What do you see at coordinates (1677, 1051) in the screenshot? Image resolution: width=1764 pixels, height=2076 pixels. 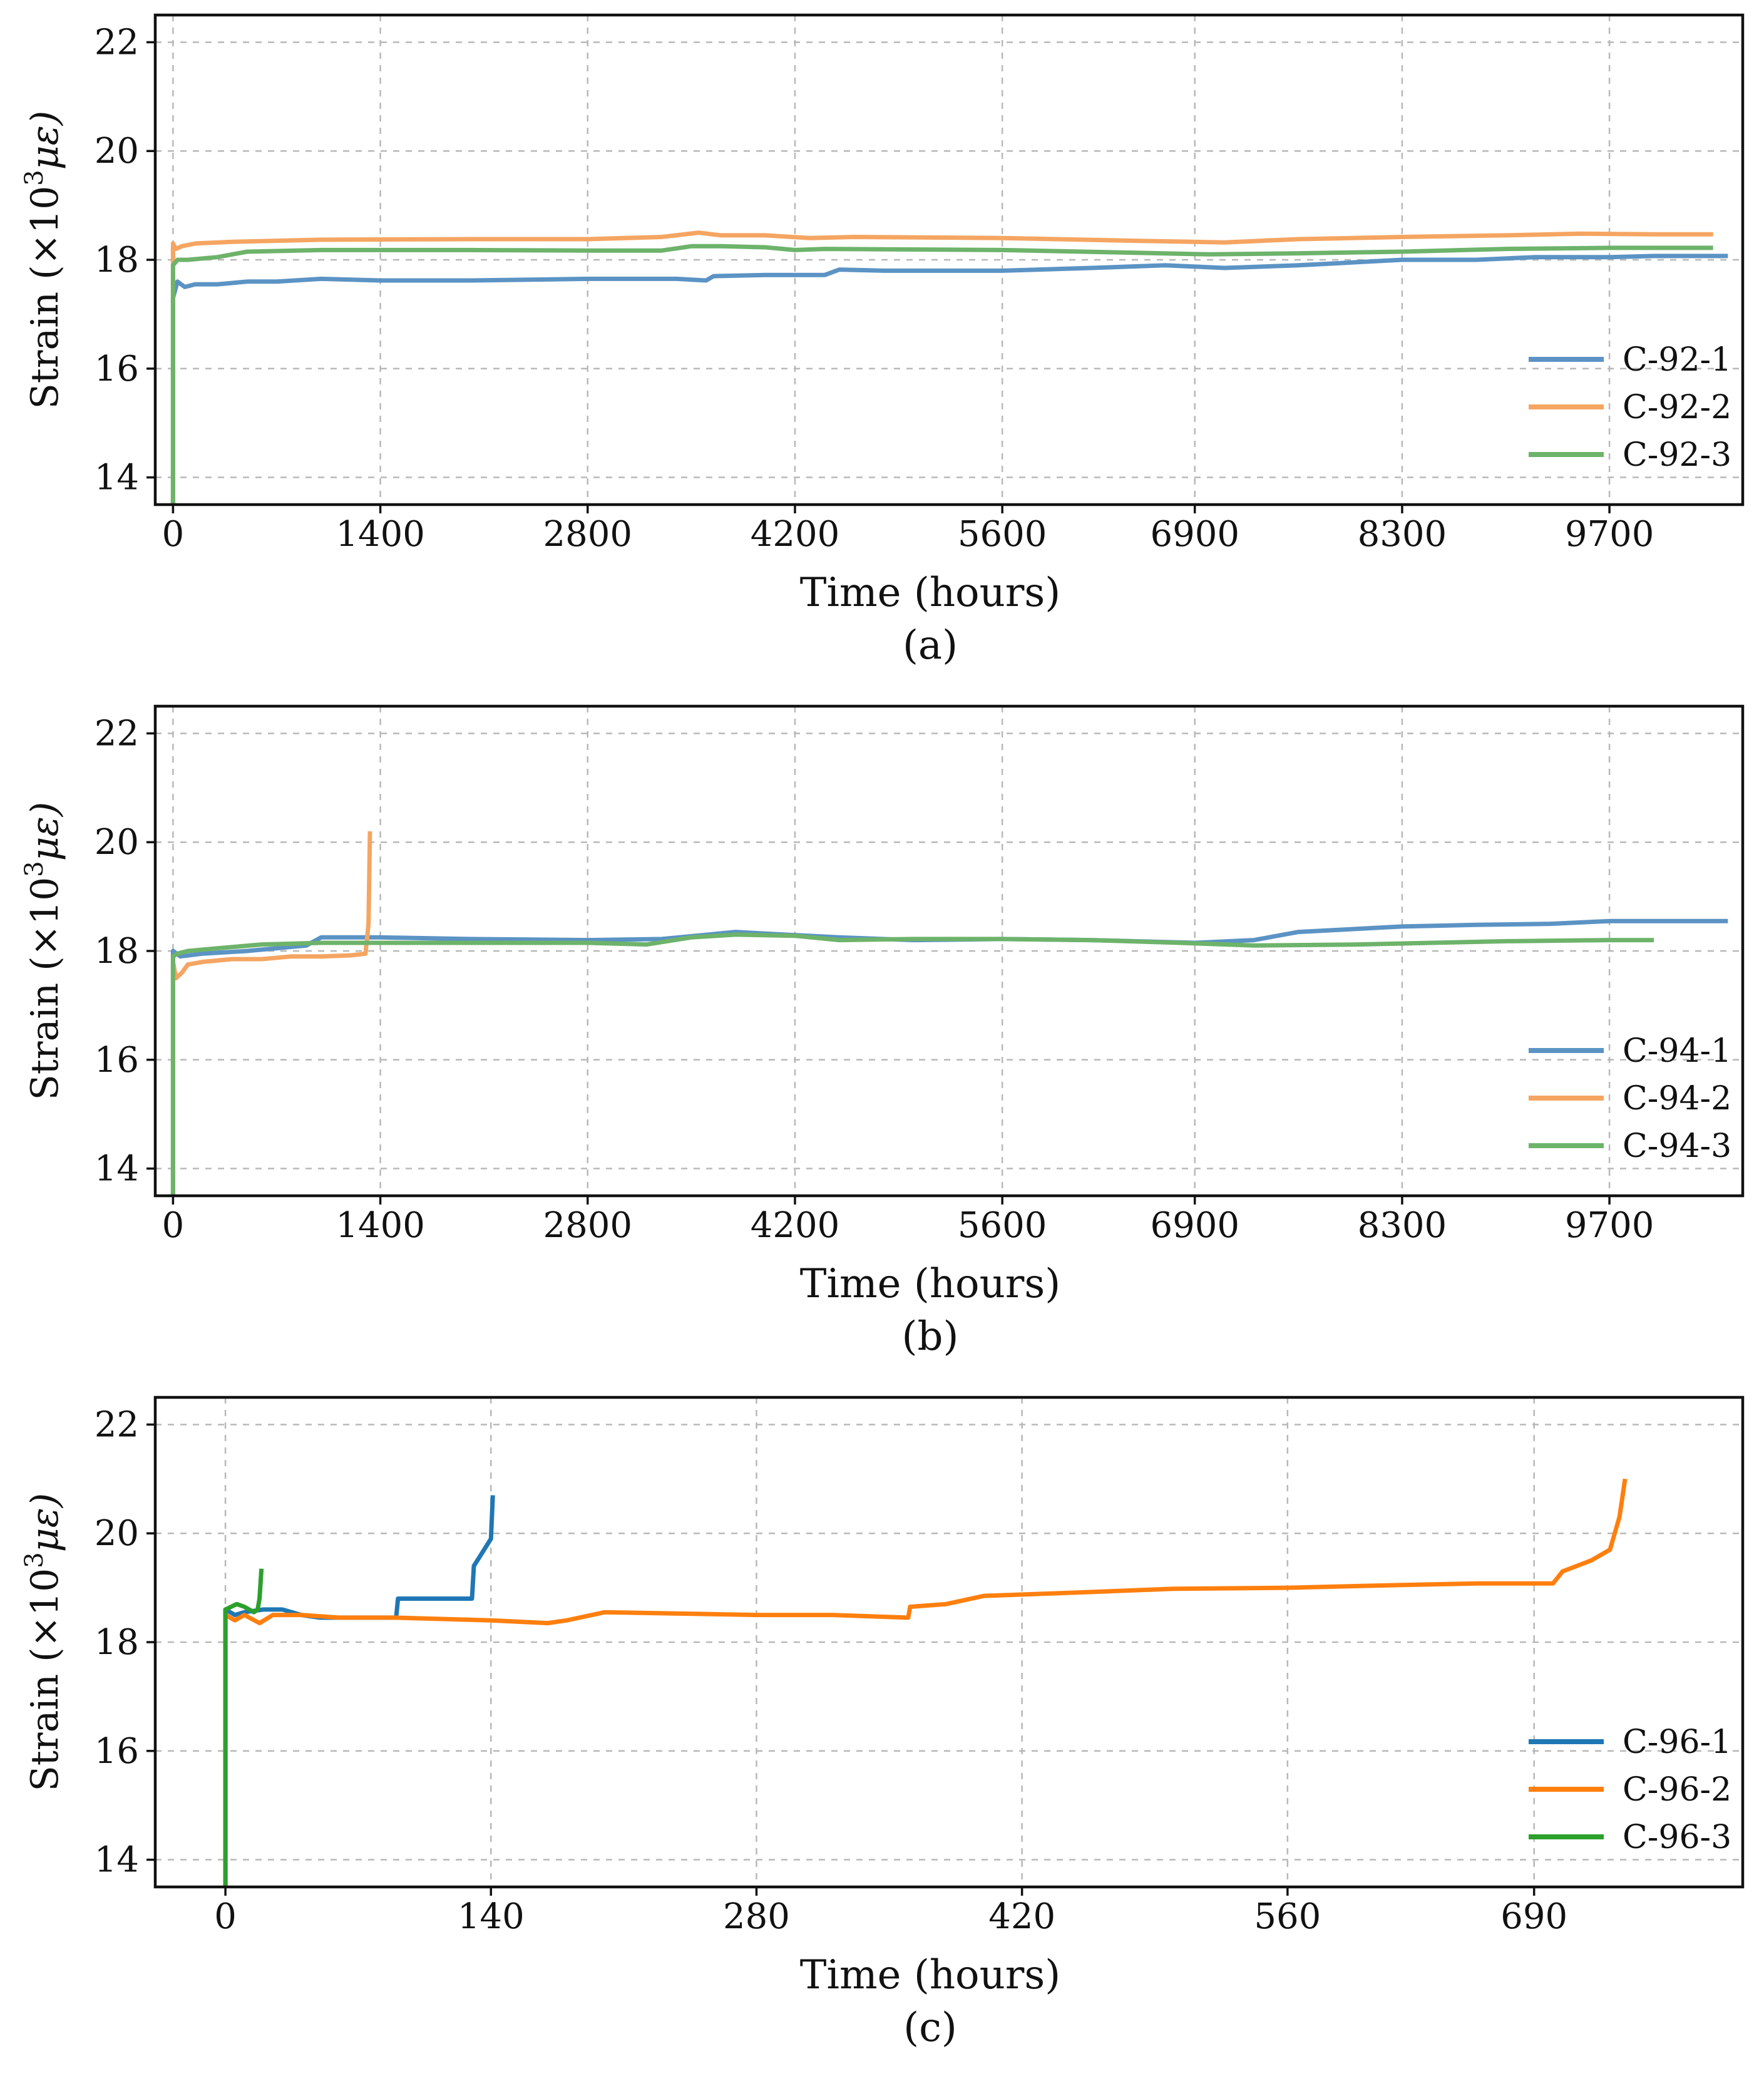 I see `legend-label: C-94-1` at bounding box center [1677, 1051].